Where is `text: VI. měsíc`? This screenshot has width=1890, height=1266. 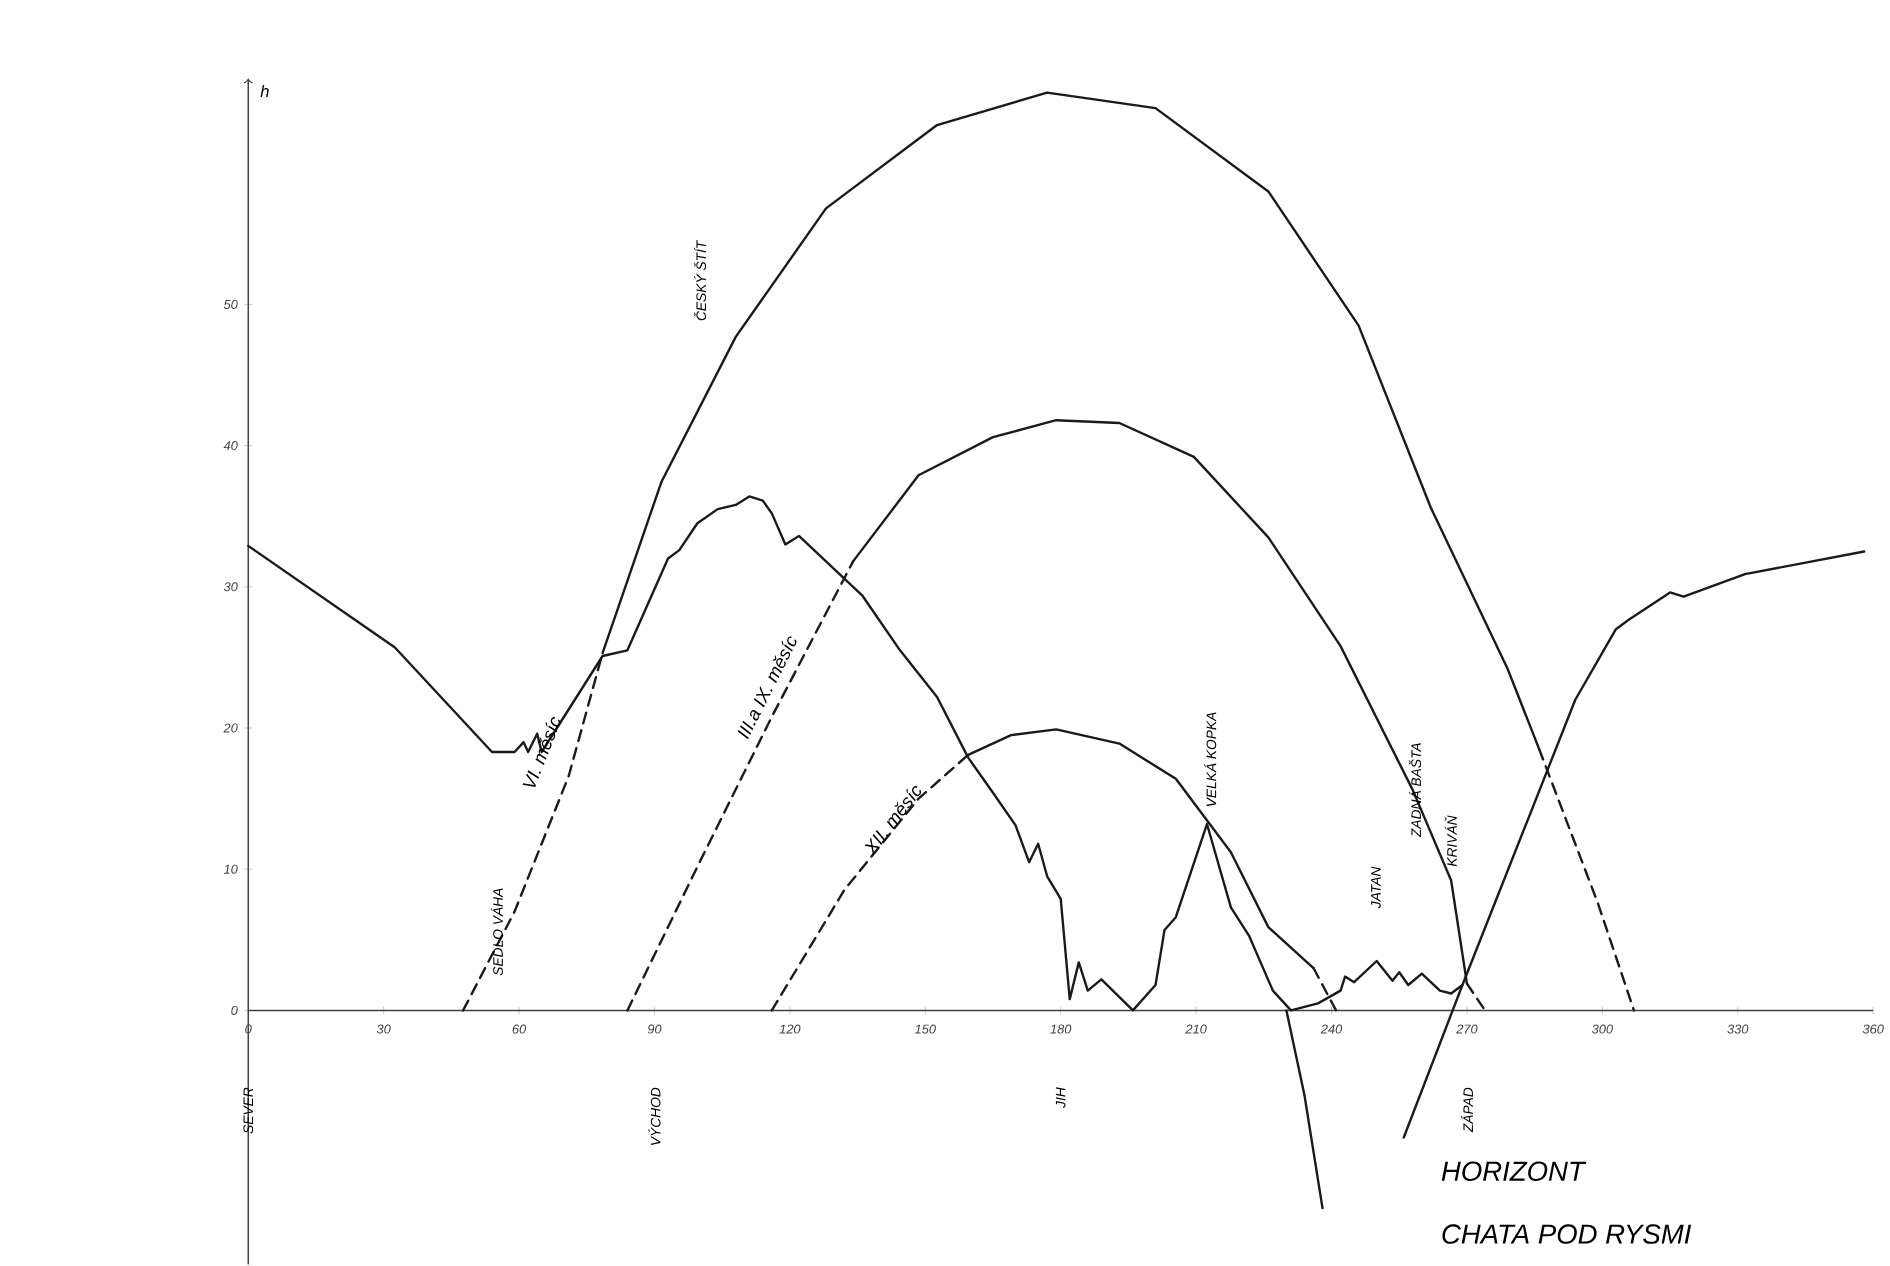
text: VI. měsíc is located at coordinates (541, 752).